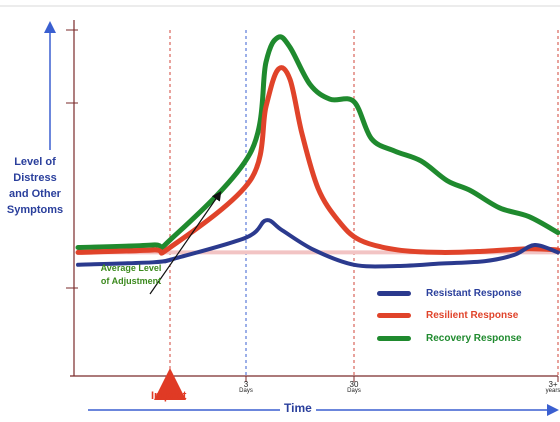 The width and height of the screenshot is (560, 422). What do you see at coordinates (131, 274) in the screenshot?
I see `average-level-annotation: Average Level of Adjustment` at bounding box center [131, 274].